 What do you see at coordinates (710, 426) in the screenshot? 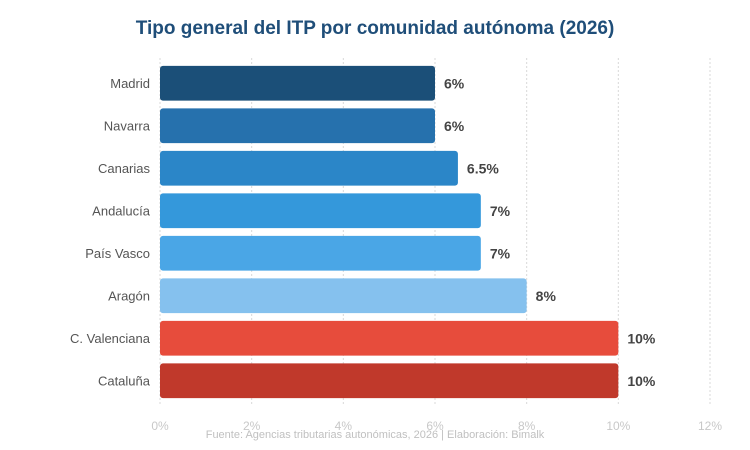
I see `x-tick-label: 12%` at bounding box center [710, 426].